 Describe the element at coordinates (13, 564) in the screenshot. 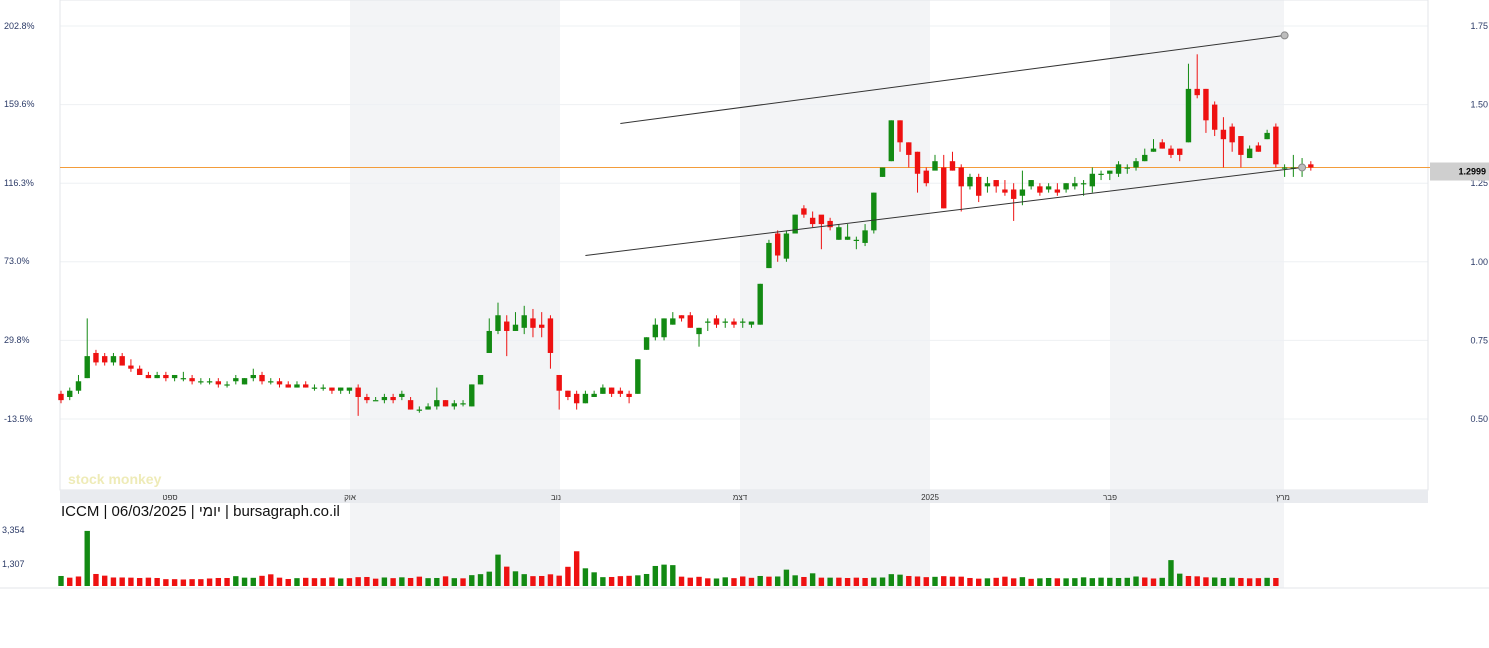

I see `volume-axis-tick: 1,307` at that location.